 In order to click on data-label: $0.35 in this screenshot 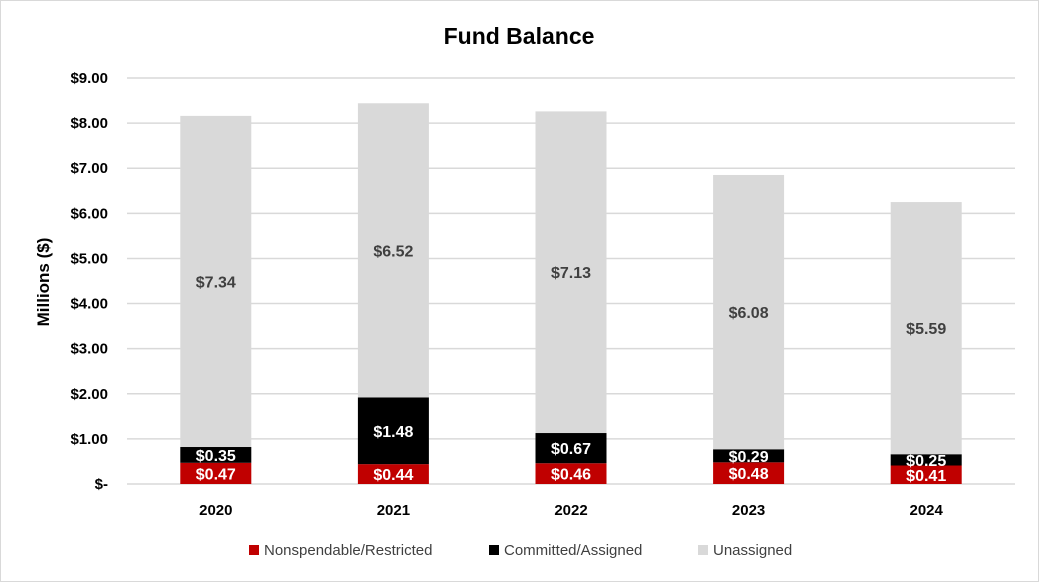, I will do `click(216, 456)`.